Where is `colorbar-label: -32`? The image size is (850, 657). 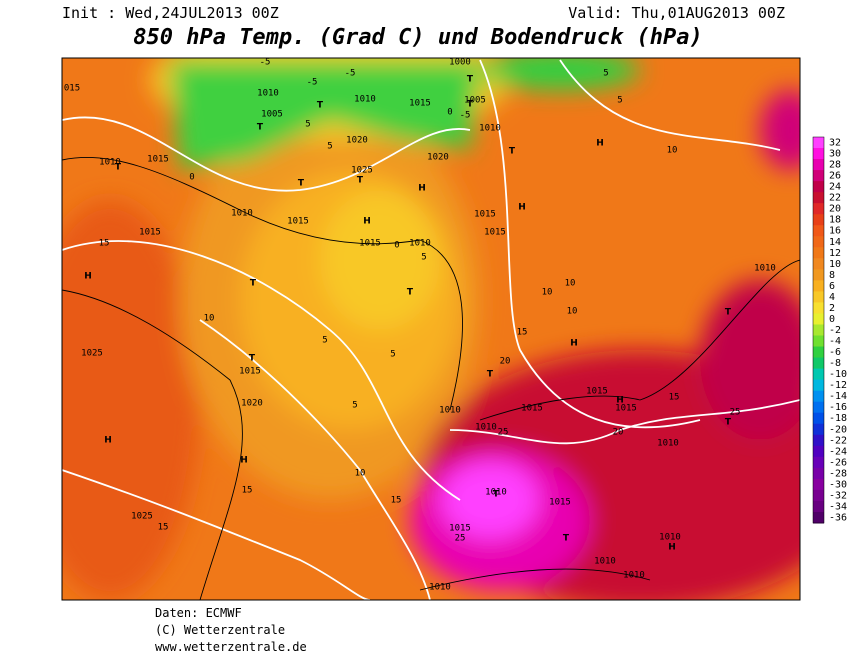 colorbar-label: -32 is located at coordinates (838, 495).